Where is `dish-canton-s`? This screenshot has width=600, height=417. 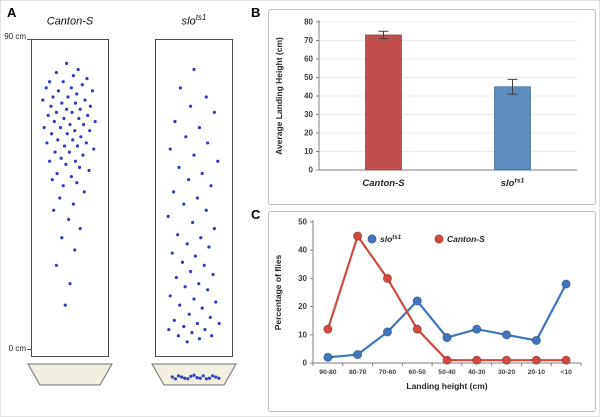
dish-canton-s is located at coordinates (70, 374).